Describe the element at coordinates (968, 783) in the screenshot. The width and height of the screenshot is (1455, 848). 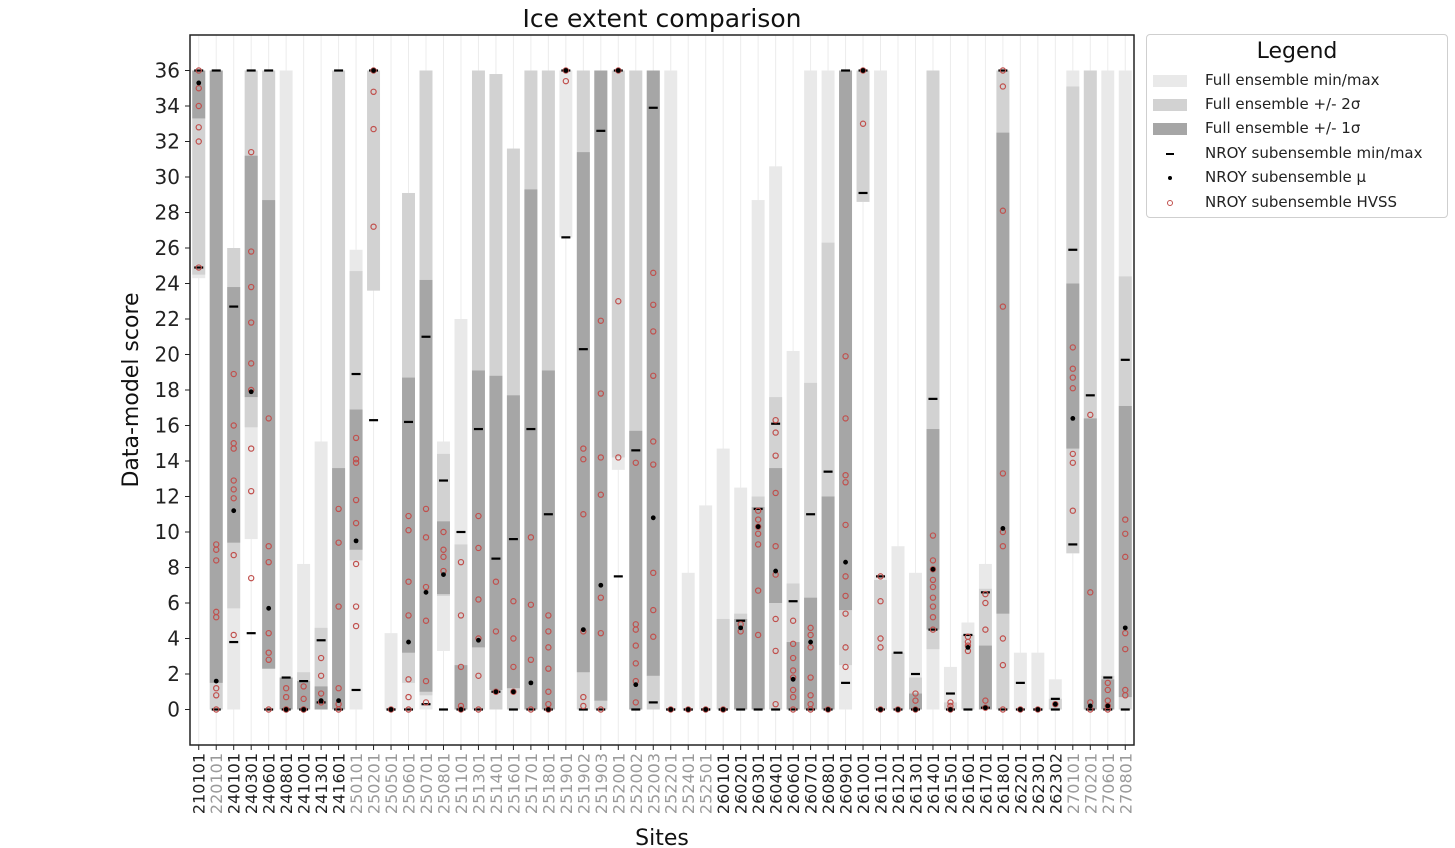
I see `x-tick-label: 261601` at that location.